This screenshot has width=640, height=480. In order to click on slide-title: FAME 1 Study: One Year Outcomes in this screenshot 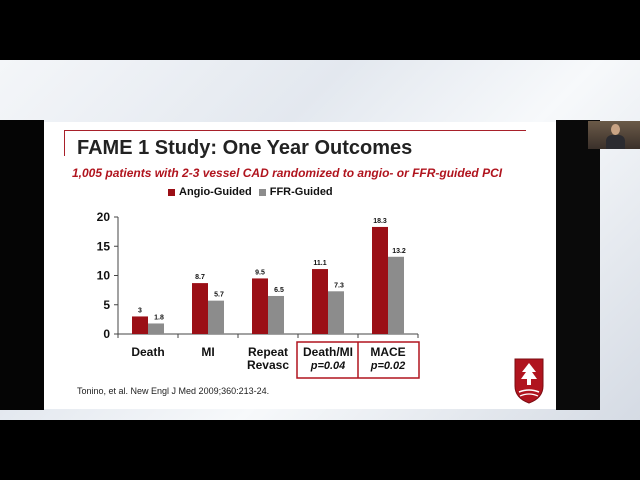, I will do `click(245, 148)`.